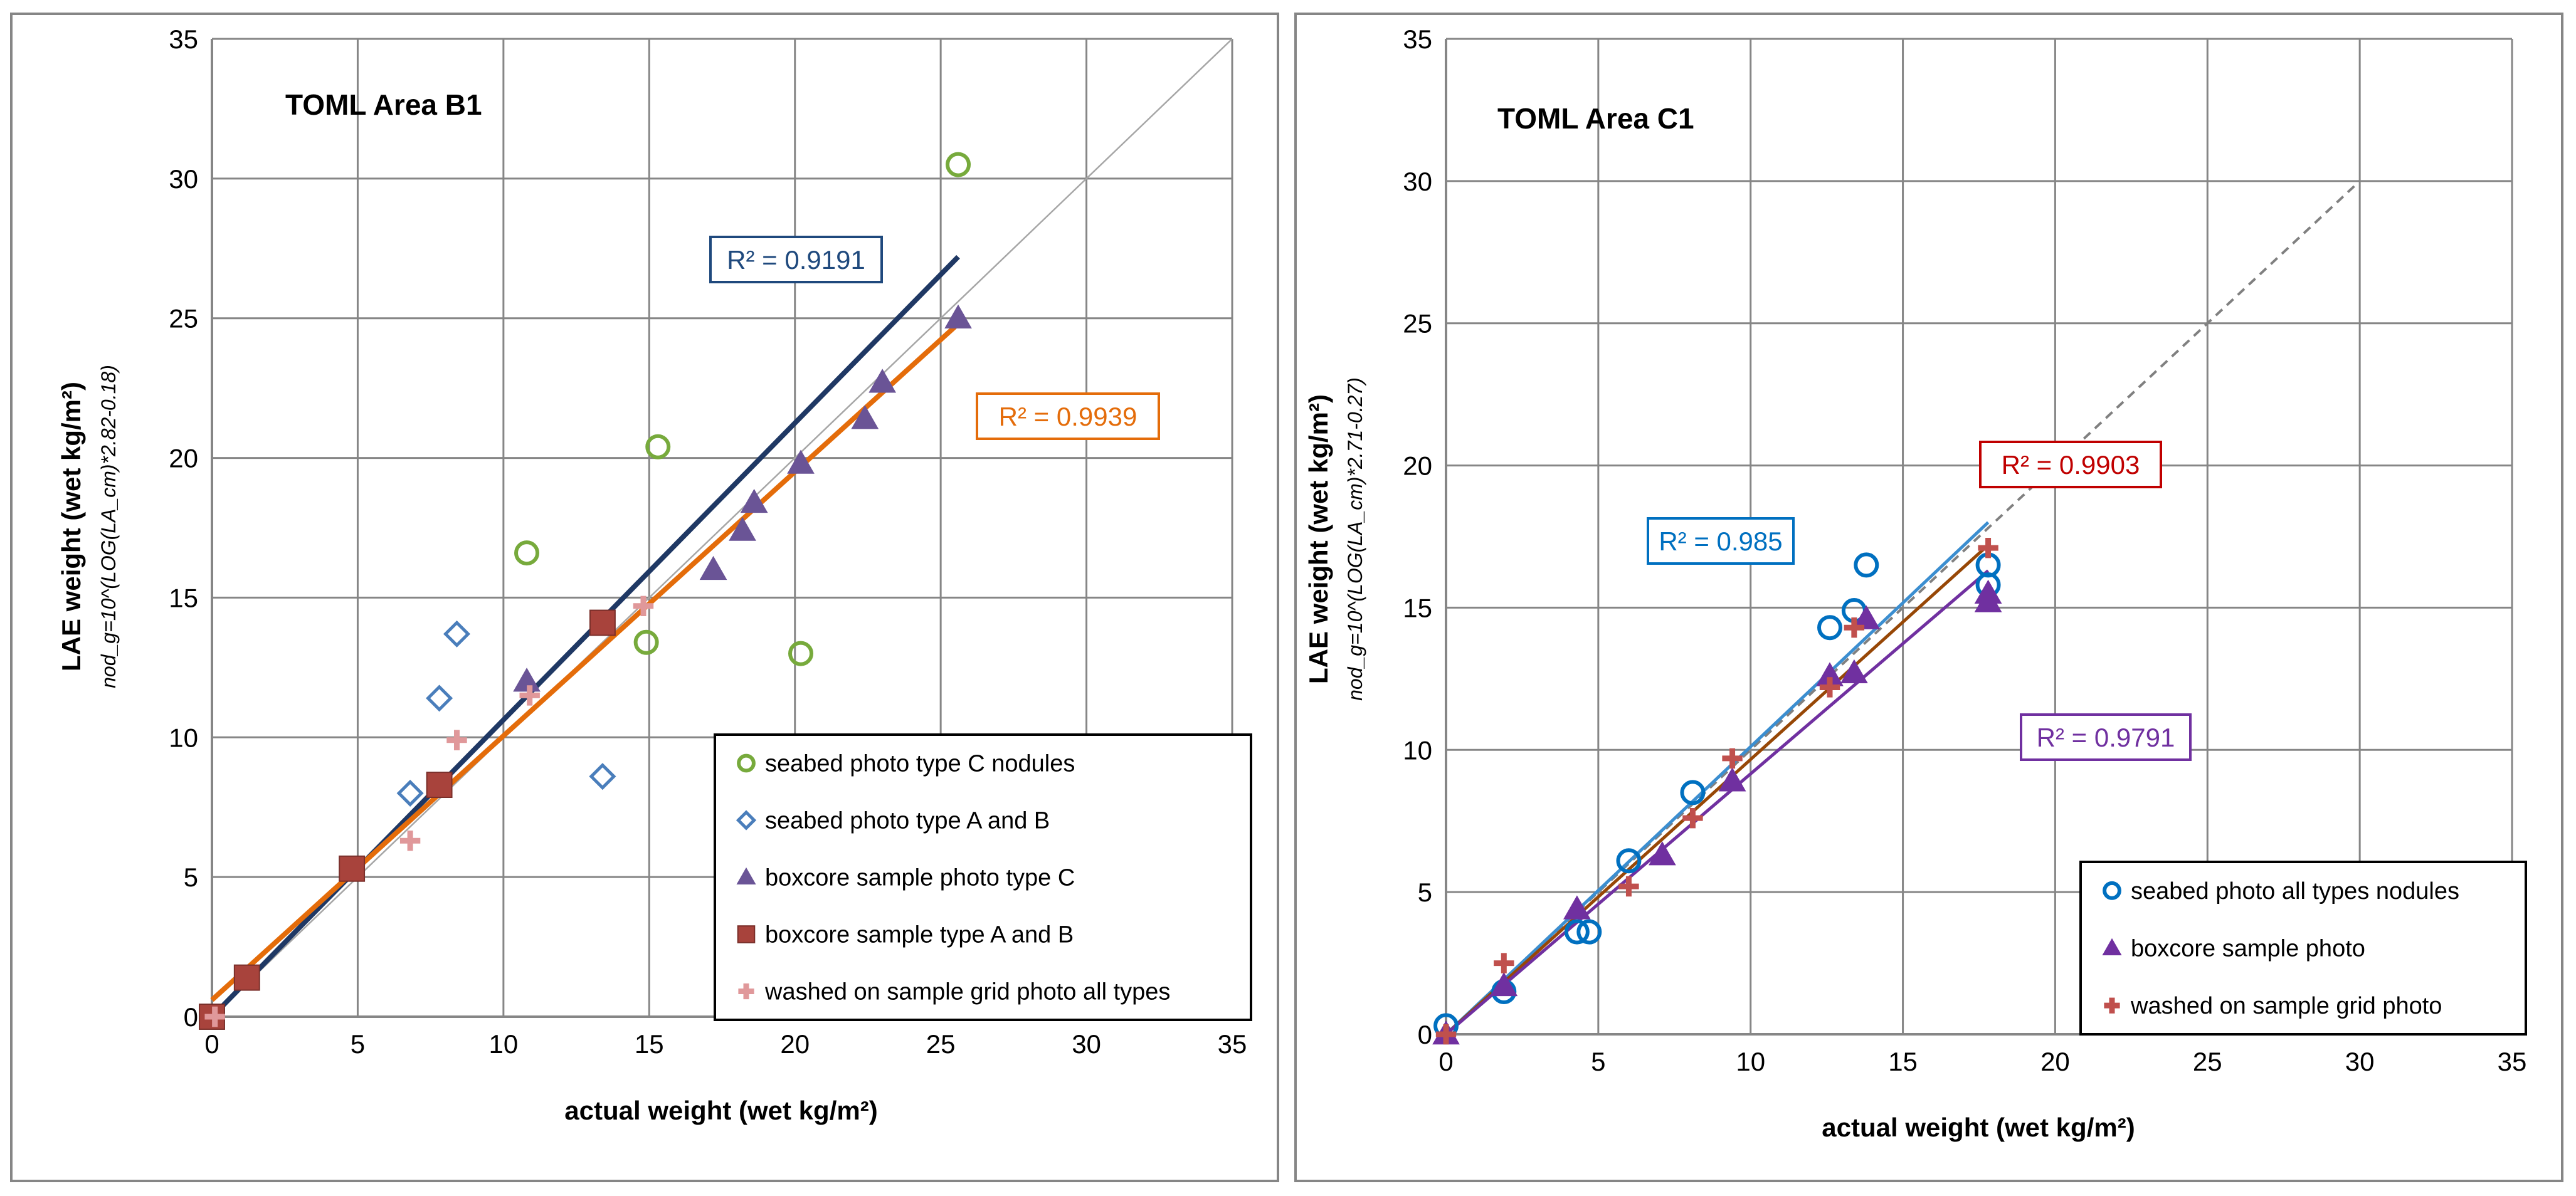 Image resolution: width=2576 pixels, height=1196 pixels. What do you see at coordinates (919, 935) in the screenshot?
I see `legend-label: boxcore sample type A and B` at bounding box center [919, 935].